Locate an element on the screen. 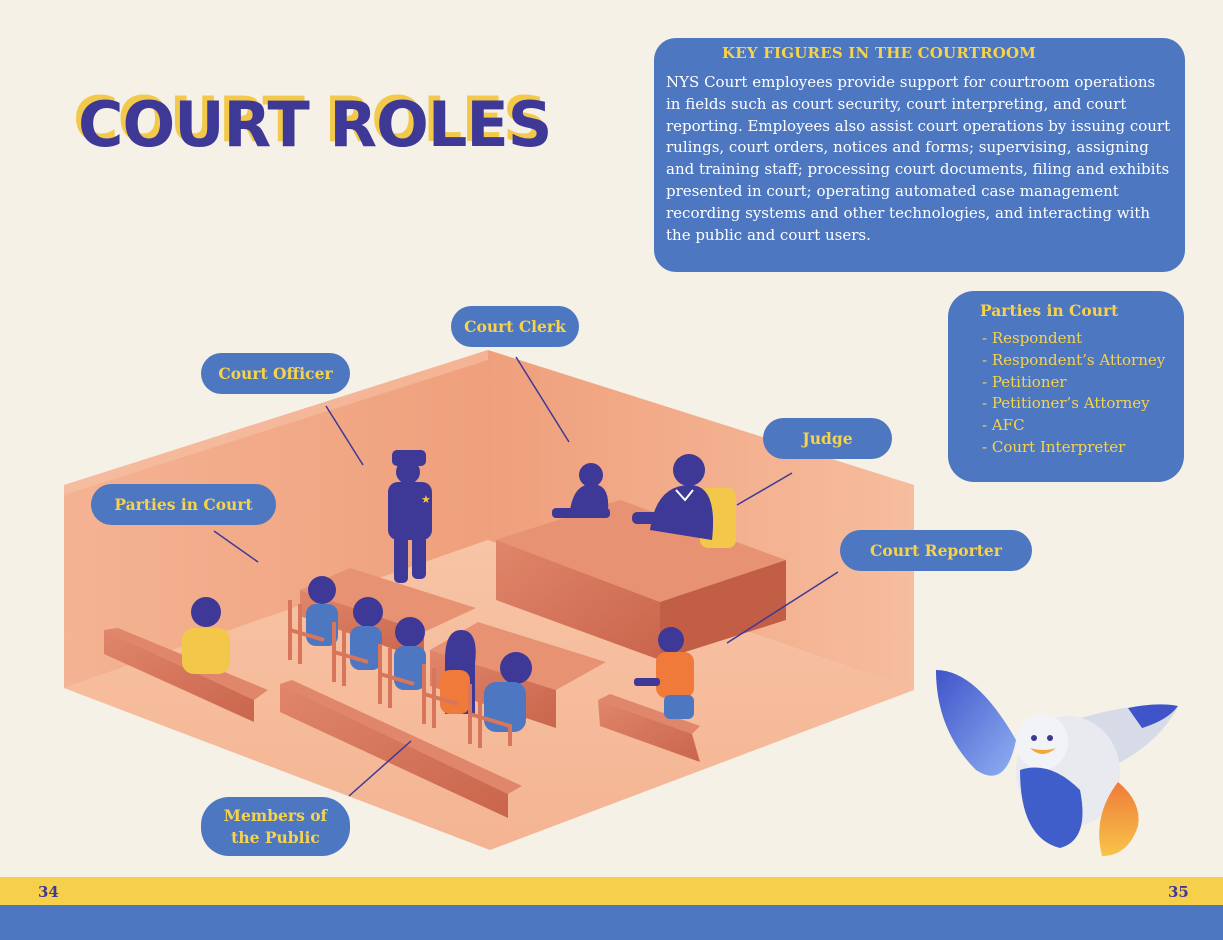 The height and width of the screenshot is (940, 1223). judge-figure is located at coordinates (673, 497).